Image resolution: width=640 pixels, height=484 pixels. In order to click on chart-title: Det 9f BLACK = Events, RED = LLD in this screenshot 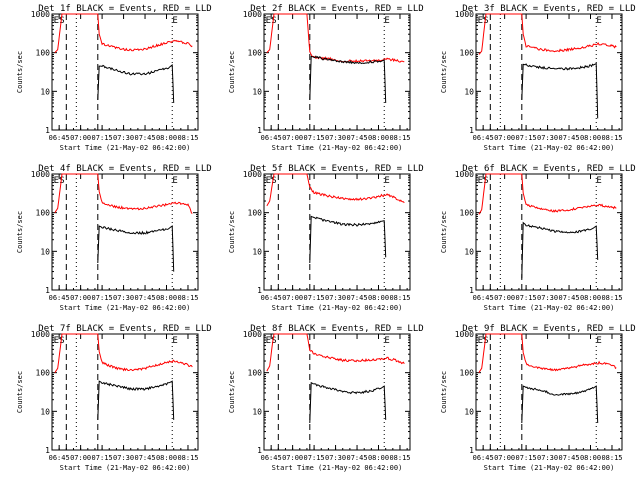, I will do `click(548, 329)`.